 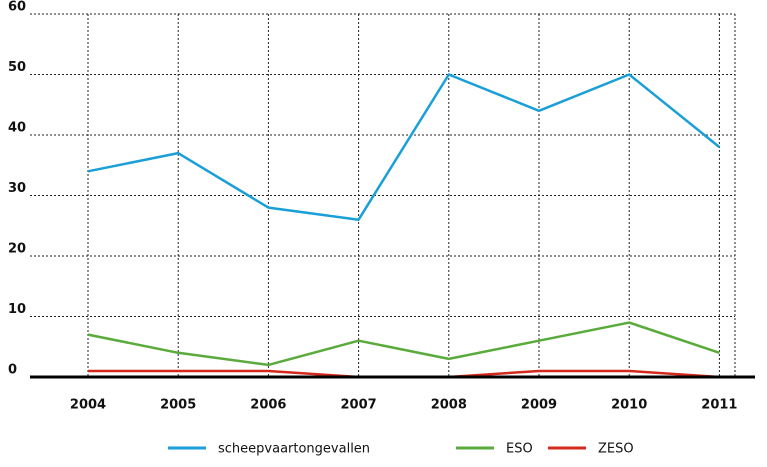 I want to click on x-tick-label: 2006, so click(x=268, y=405).